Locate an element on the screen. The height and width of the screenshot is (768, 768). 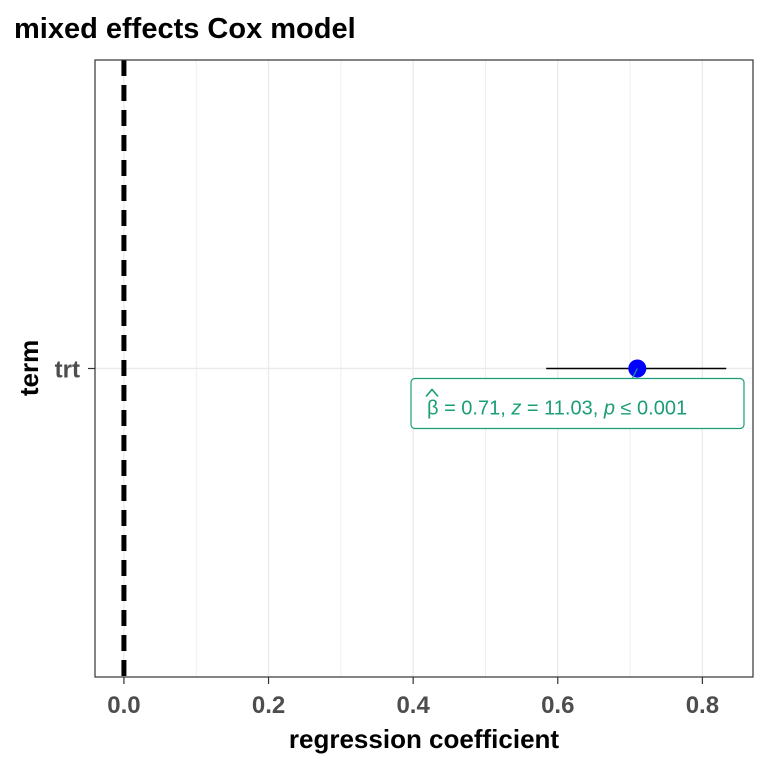
chart-title: mixed effects Cox model is located at coordinates (185, 29).